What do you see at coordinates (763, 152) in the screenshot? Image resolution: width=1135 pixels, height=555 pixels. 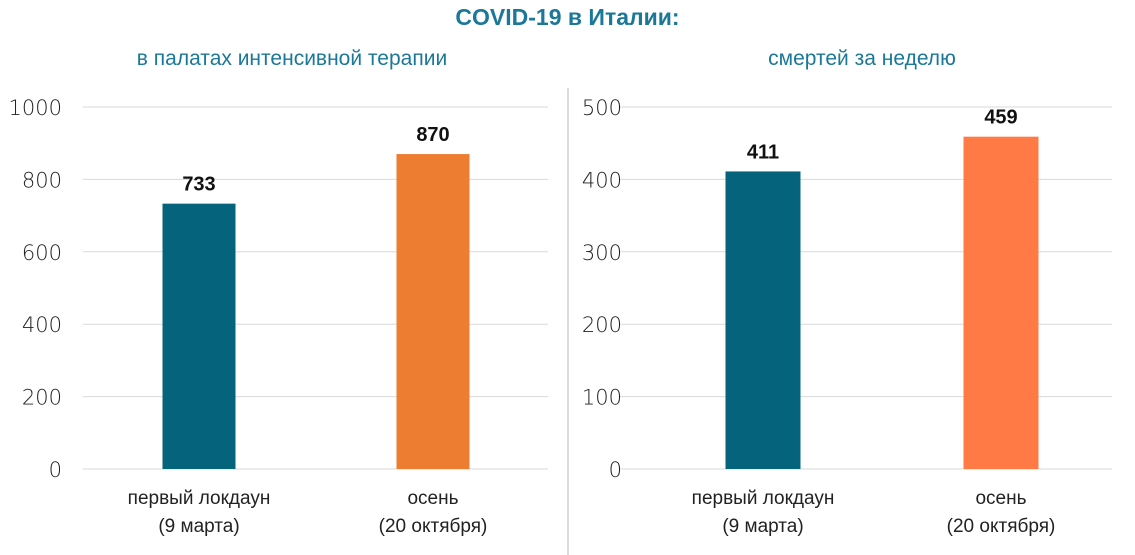 I see `data-label: 411` at bounding box center [763, 152].